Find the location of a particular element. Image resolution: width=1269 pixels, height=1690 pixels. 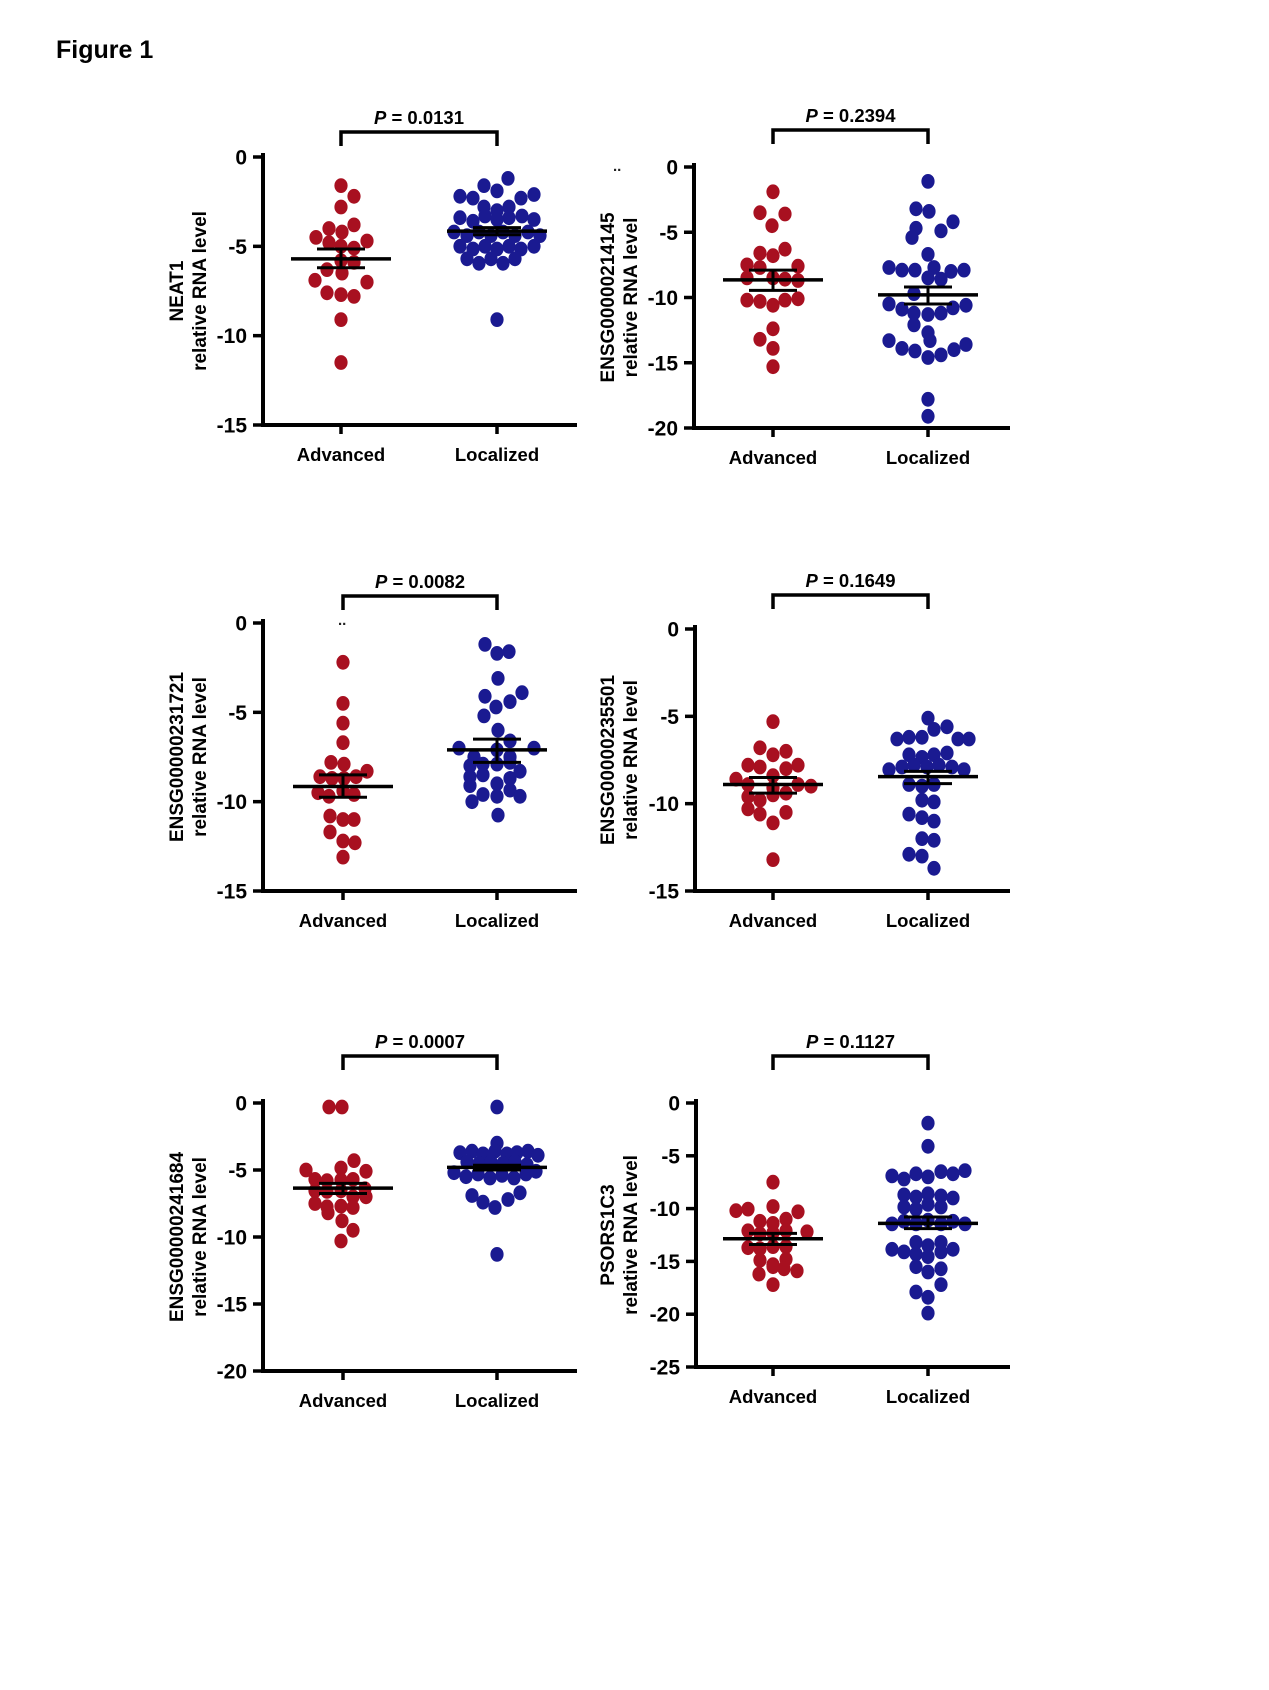

y-axis-label: ENSG00000241684 relative RNA level is located at coordinates (189, 1237).